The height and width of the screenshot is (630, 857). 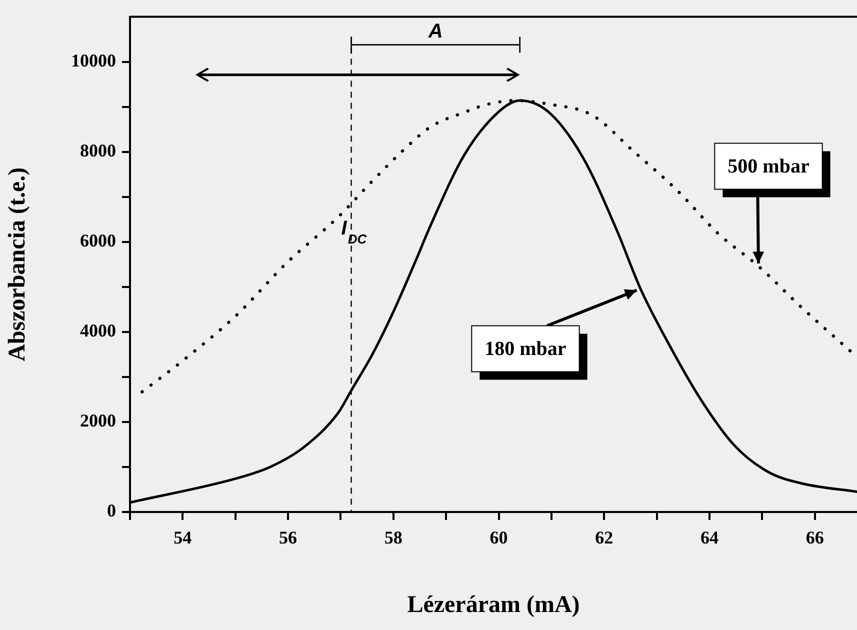 I want to click on y-tick-label: 0, so click(x=111, y=510).